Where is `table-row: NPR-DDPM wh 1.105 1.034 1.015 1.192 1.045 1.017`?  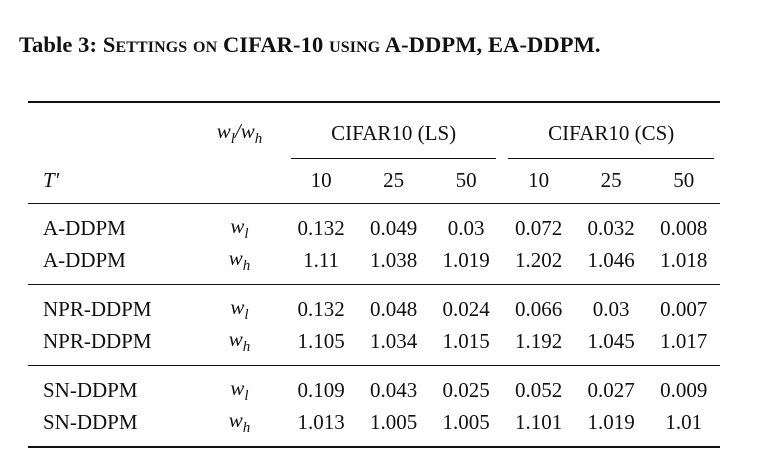
table-row: NPR-DDPM wh 1.105 1.034 1.015 1.192 1.045 1.017 is located at coordinates (374, 345).